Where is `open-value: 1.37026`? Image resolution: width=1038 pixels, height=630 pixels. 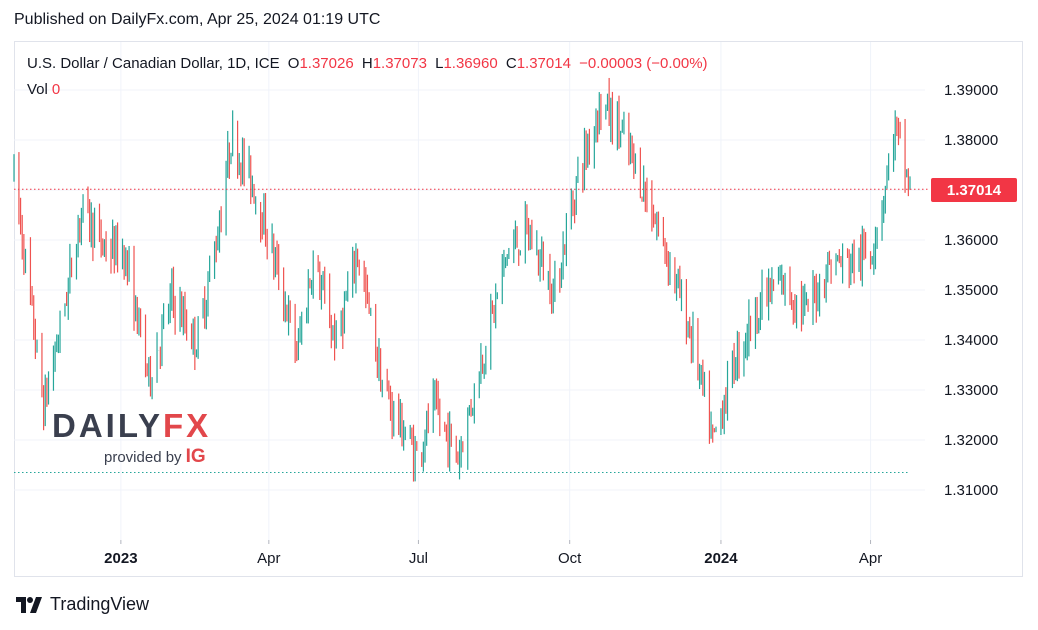
open-value: 1.37026 is located at coordinates (326, 63).